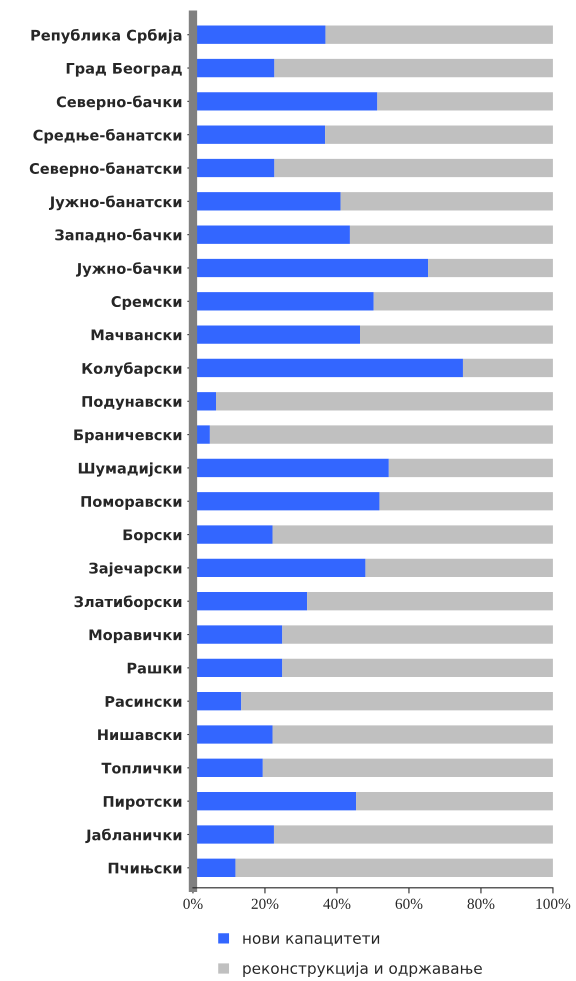  What do you see at coordinates (107, 136) in the screenshot?
I see `y-tick-label: Средње-банатски` at bounding box center [107, 136].